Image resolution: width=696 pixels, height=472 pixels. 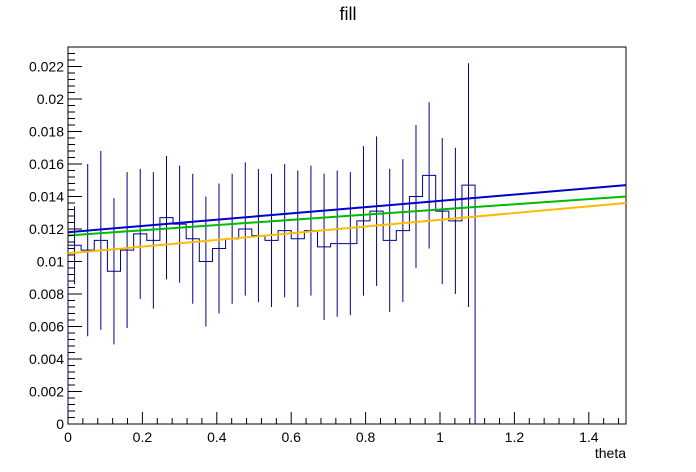 I want to click on x-tick-label: 1.4, so click(x=589, y=437).